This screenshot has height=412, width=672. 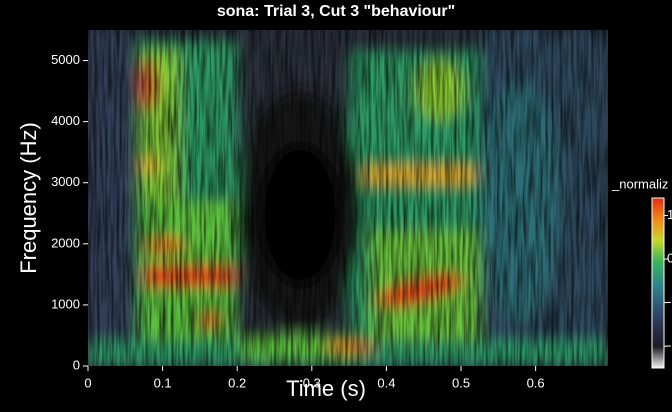 I want to click on colorbar-tick-label: 0, so click(x=669, y=257).